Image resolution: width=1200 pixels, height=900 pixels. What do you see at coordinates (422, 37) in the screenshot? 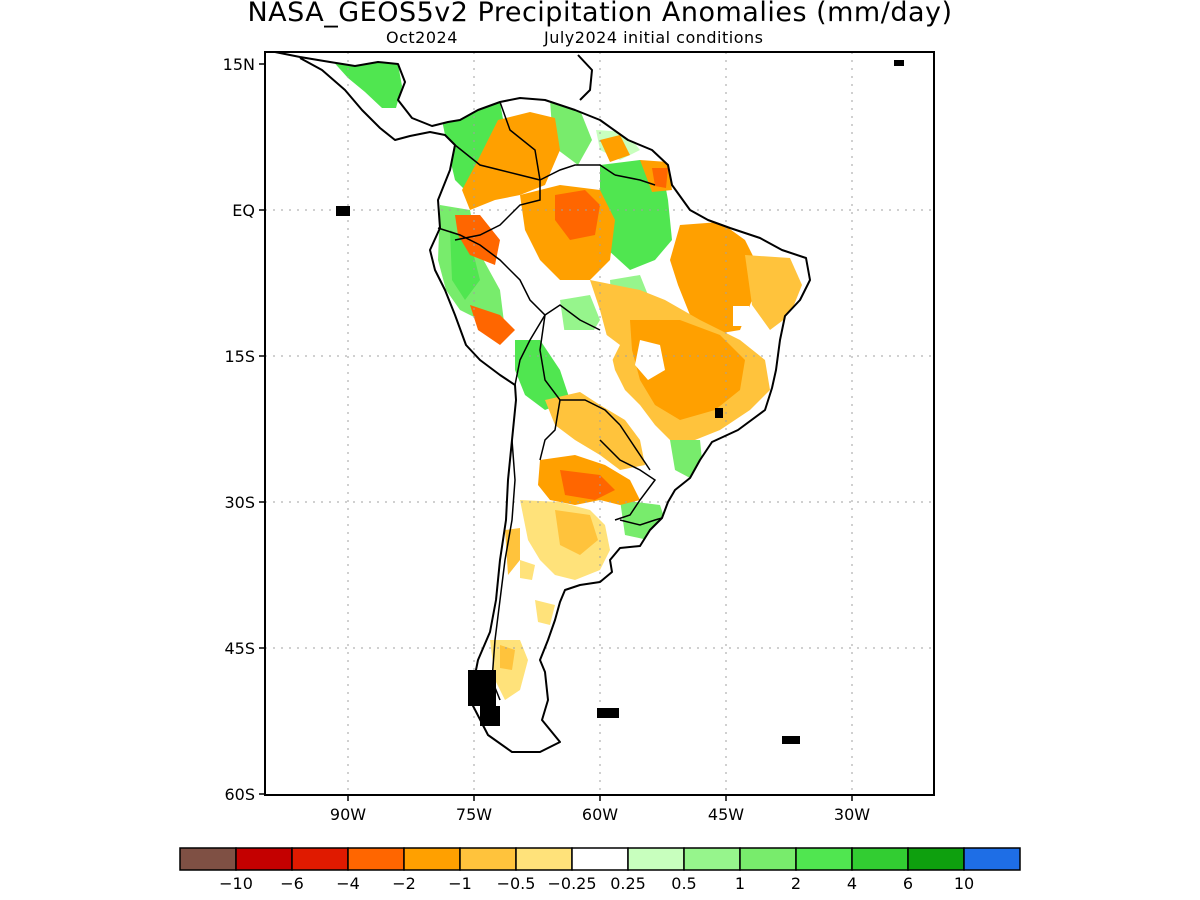
I see `subtitle-month: Oct2024` at bounding box center [422, 37].